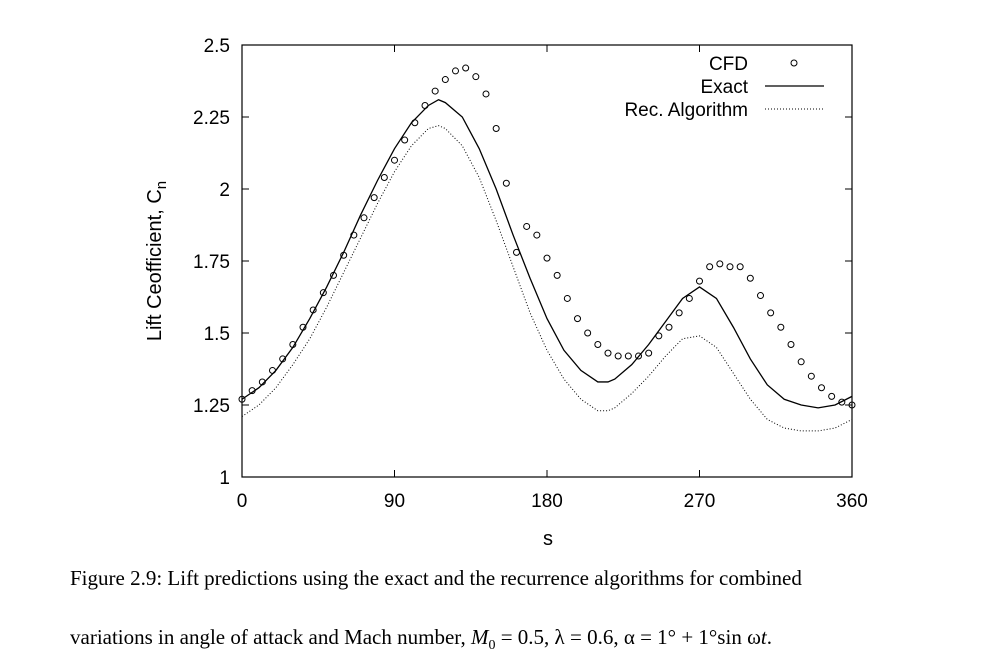 This screenshot has width=983, height=655. Describe the element at coordinates (224, 190) in the screenshot. I see `y-tick-label: 2` at that location.